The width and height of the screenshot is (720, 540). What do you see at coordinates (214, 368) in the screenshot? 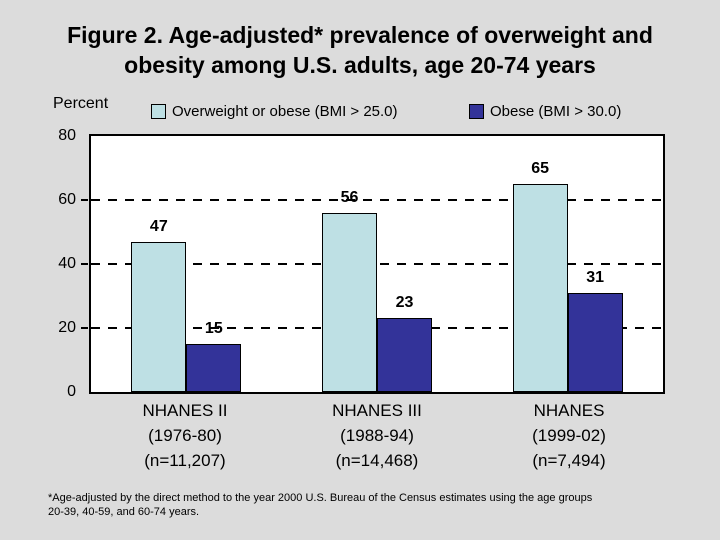
I see `bar-obese-group1` at bounding box center [214, 368].